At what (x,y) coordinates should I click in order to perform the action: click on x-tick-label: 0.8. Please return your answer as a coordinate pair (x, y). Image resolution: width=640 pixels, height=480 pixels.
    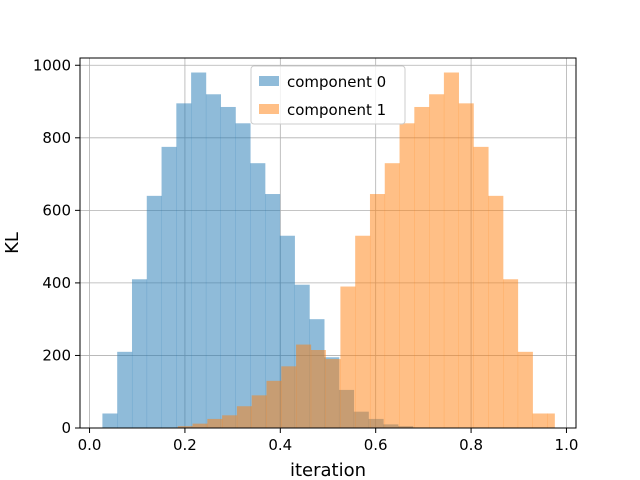
    Looking at the image, I should click on (471, 445).